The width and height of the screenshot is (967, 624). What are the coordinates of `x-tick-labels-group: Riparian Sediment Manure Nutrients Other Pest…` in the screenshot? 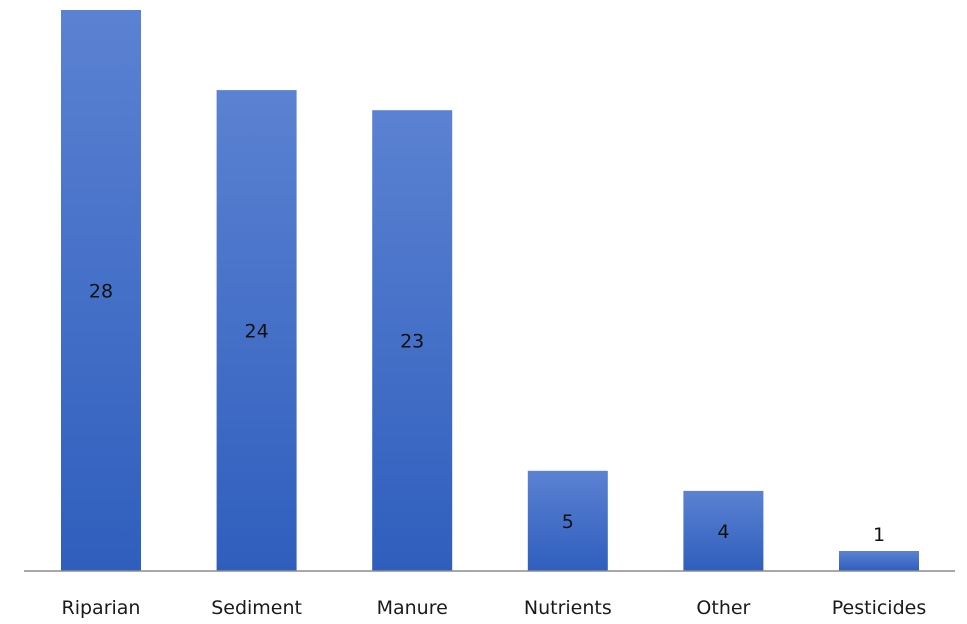 It's located at (494, 608).